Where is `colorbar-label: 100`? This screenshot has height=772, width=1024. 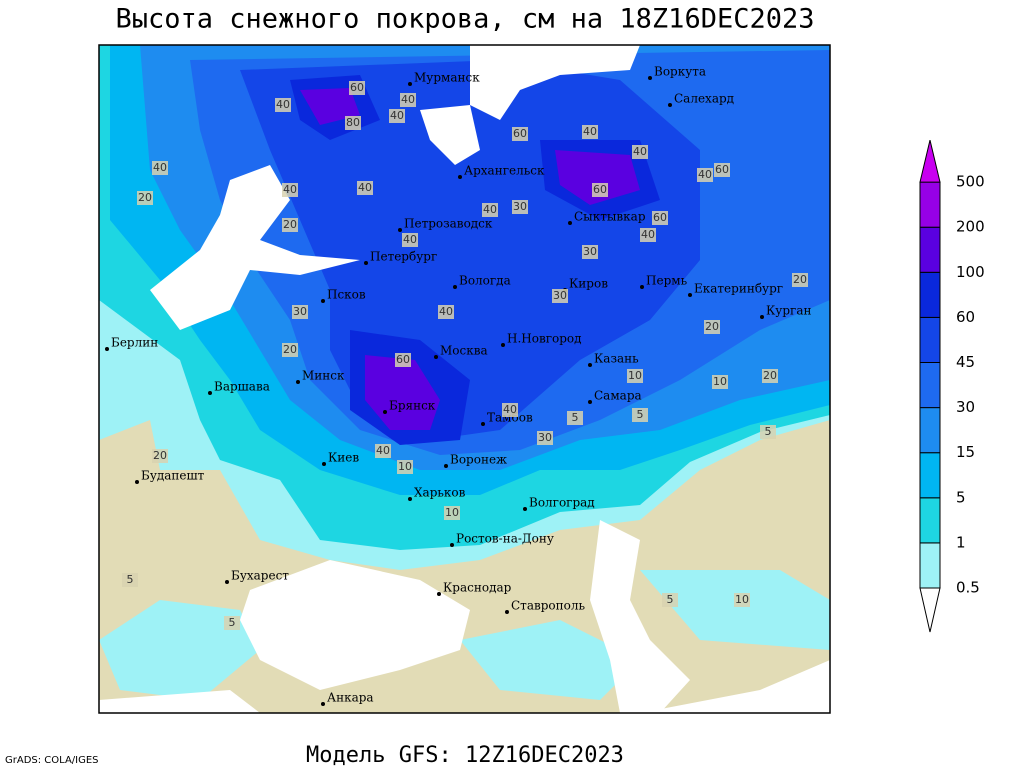 colorbar-label: 100 is located at coordinates (970, 272).